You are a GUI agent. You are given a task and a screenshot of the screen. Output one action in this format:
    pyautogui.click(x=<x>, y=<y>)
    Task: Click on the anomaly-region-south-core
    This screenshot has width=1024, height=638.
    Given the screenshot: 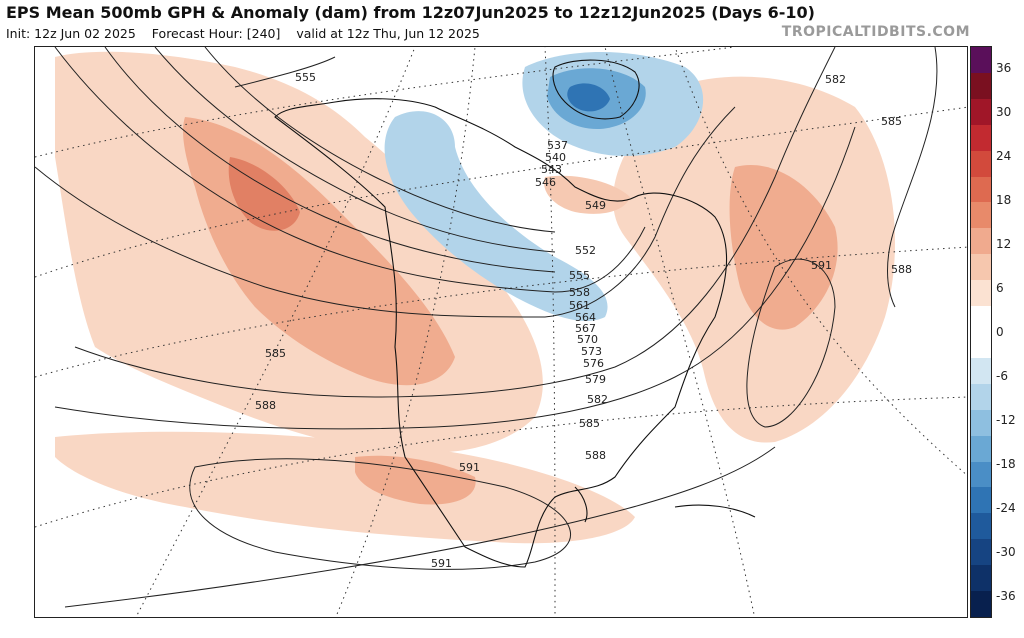 What is the action you would take?
    pyautogui.click(x=415, y=480)
    